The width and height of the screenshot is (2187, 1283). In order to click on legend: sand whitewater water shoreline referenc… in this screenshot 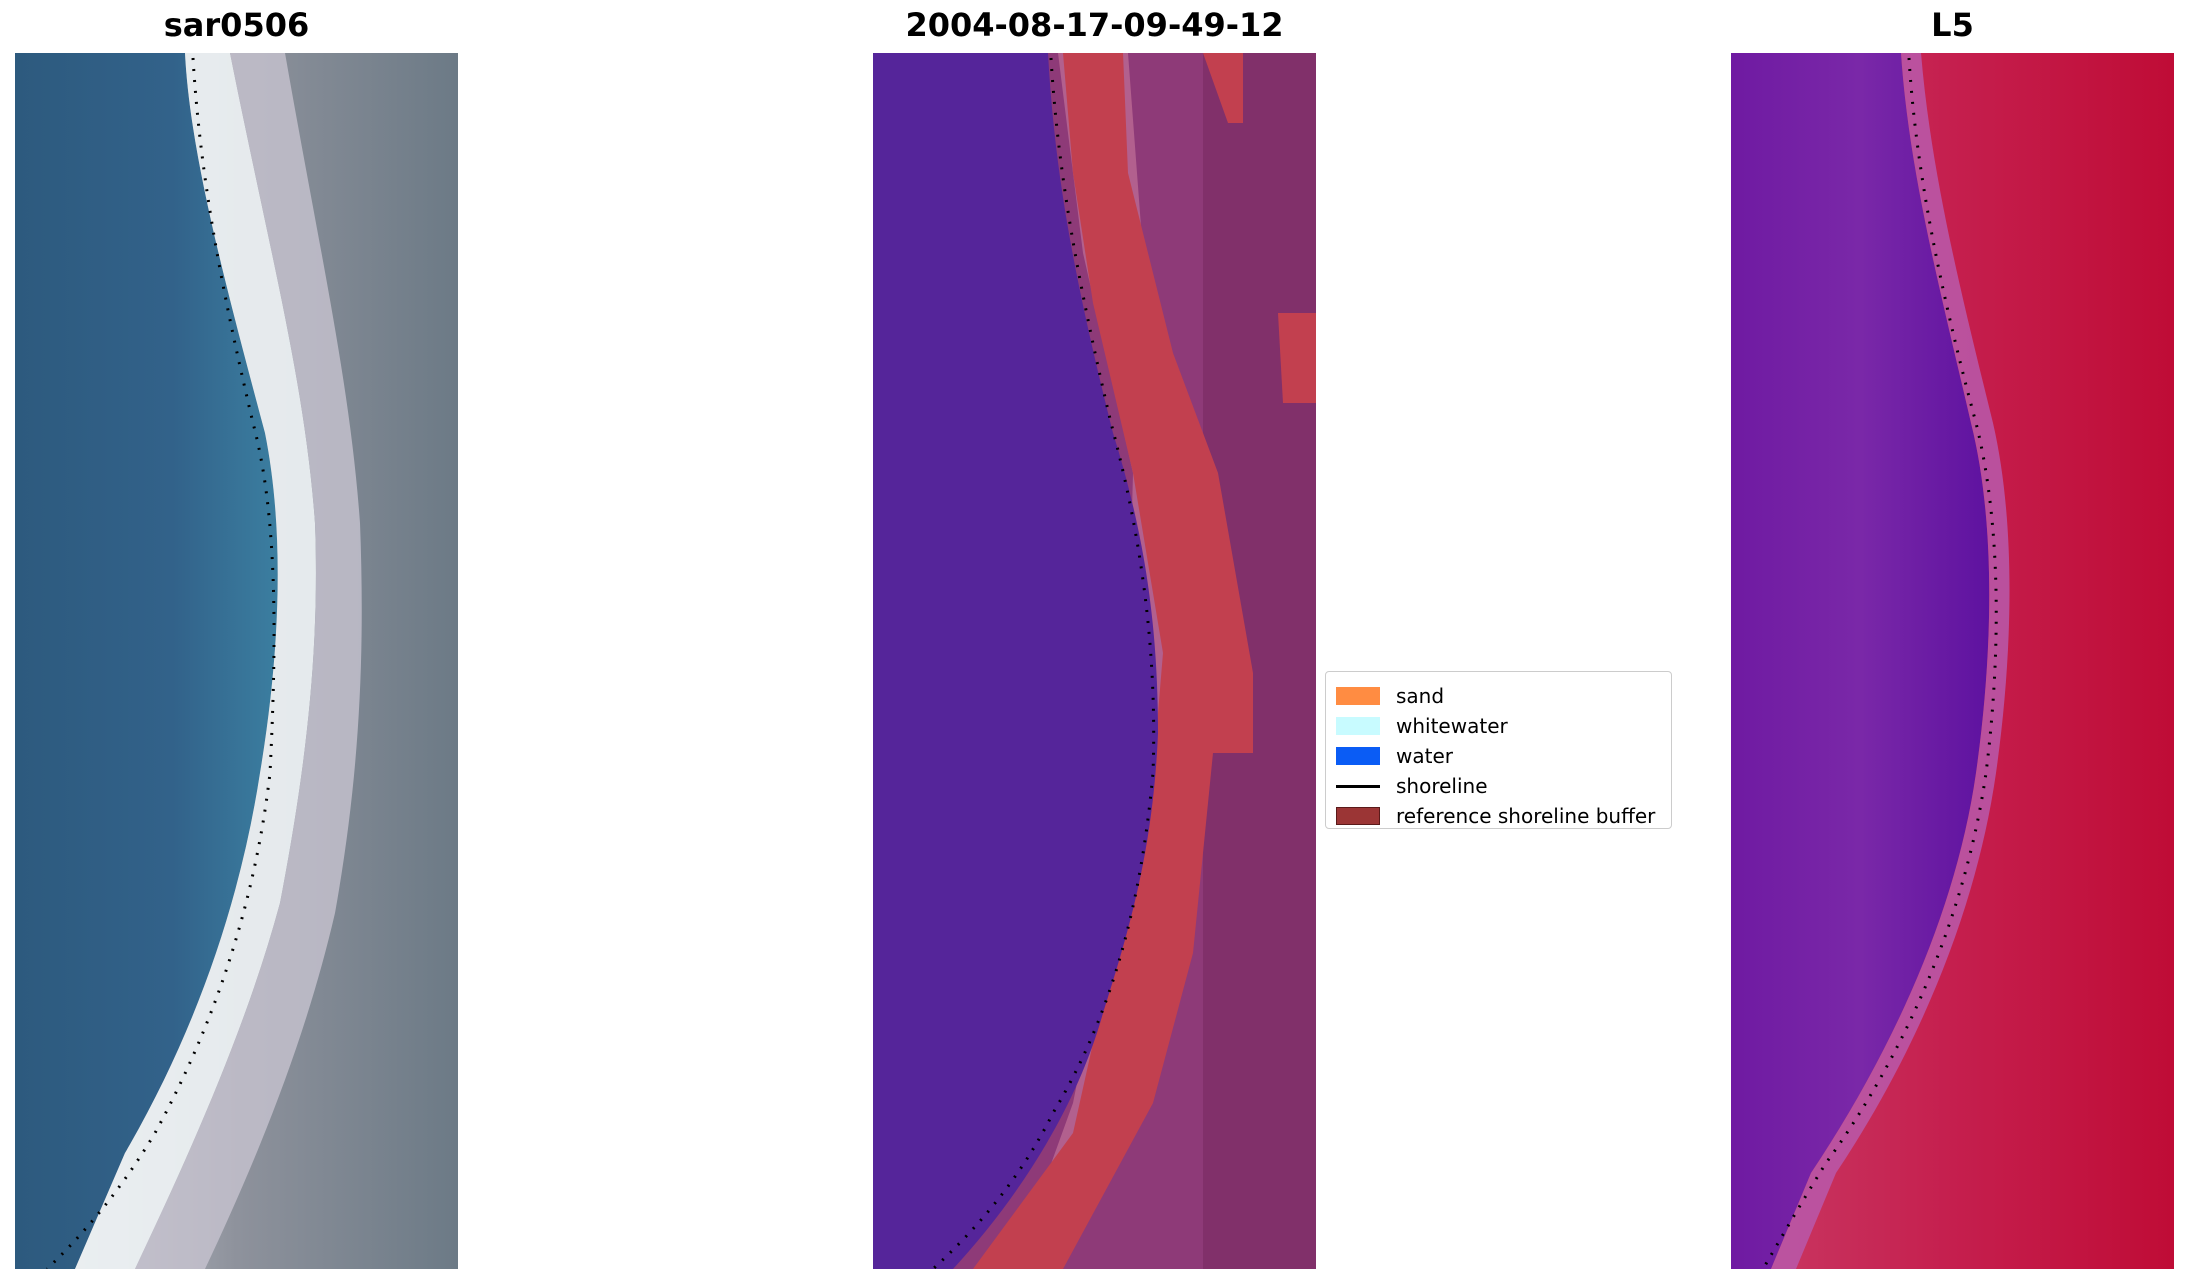, I will do `click(1498, 750)`.